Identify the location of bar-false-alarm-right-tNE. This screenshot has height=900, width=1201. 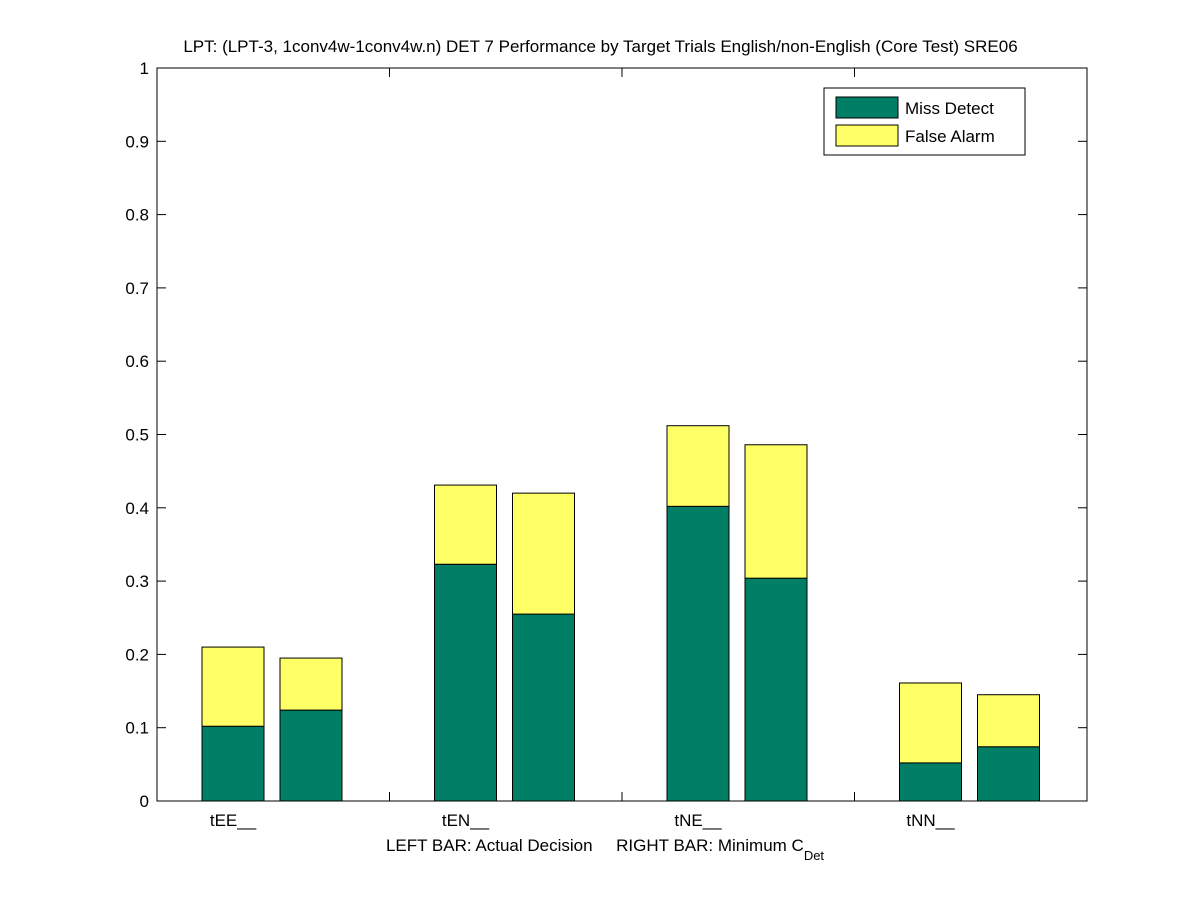
(776, 511).